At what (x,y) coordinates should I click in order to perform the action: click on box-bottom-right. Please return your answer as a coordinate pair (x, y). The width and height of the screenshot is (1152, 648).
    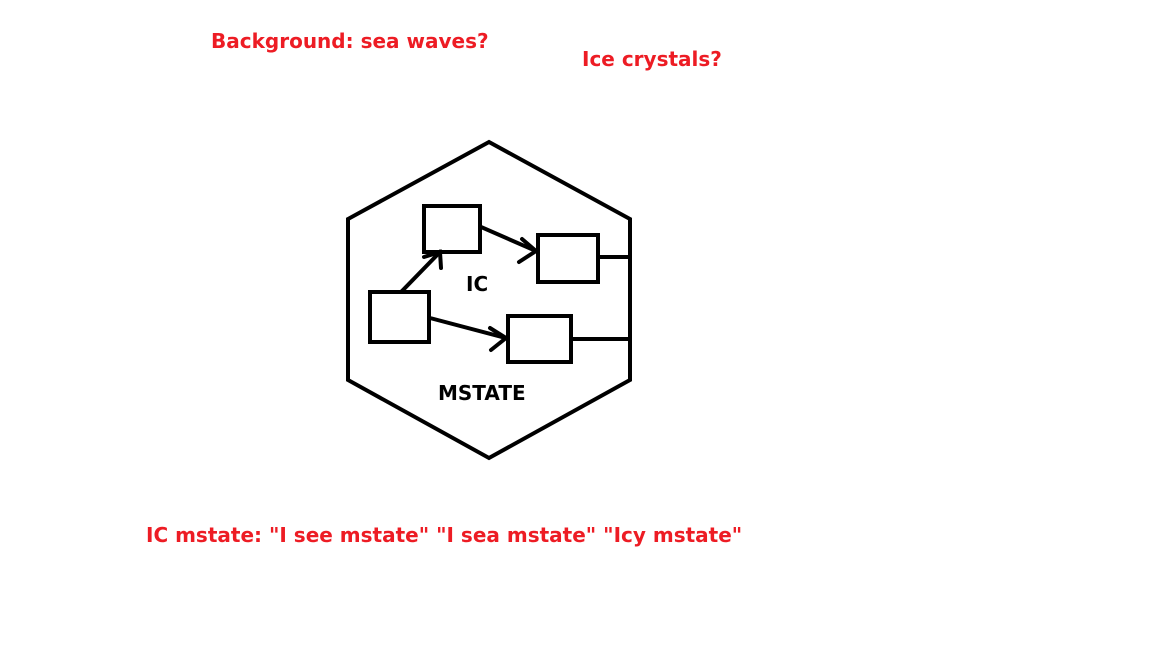
    Looking at the image, I should click on (539, 339).